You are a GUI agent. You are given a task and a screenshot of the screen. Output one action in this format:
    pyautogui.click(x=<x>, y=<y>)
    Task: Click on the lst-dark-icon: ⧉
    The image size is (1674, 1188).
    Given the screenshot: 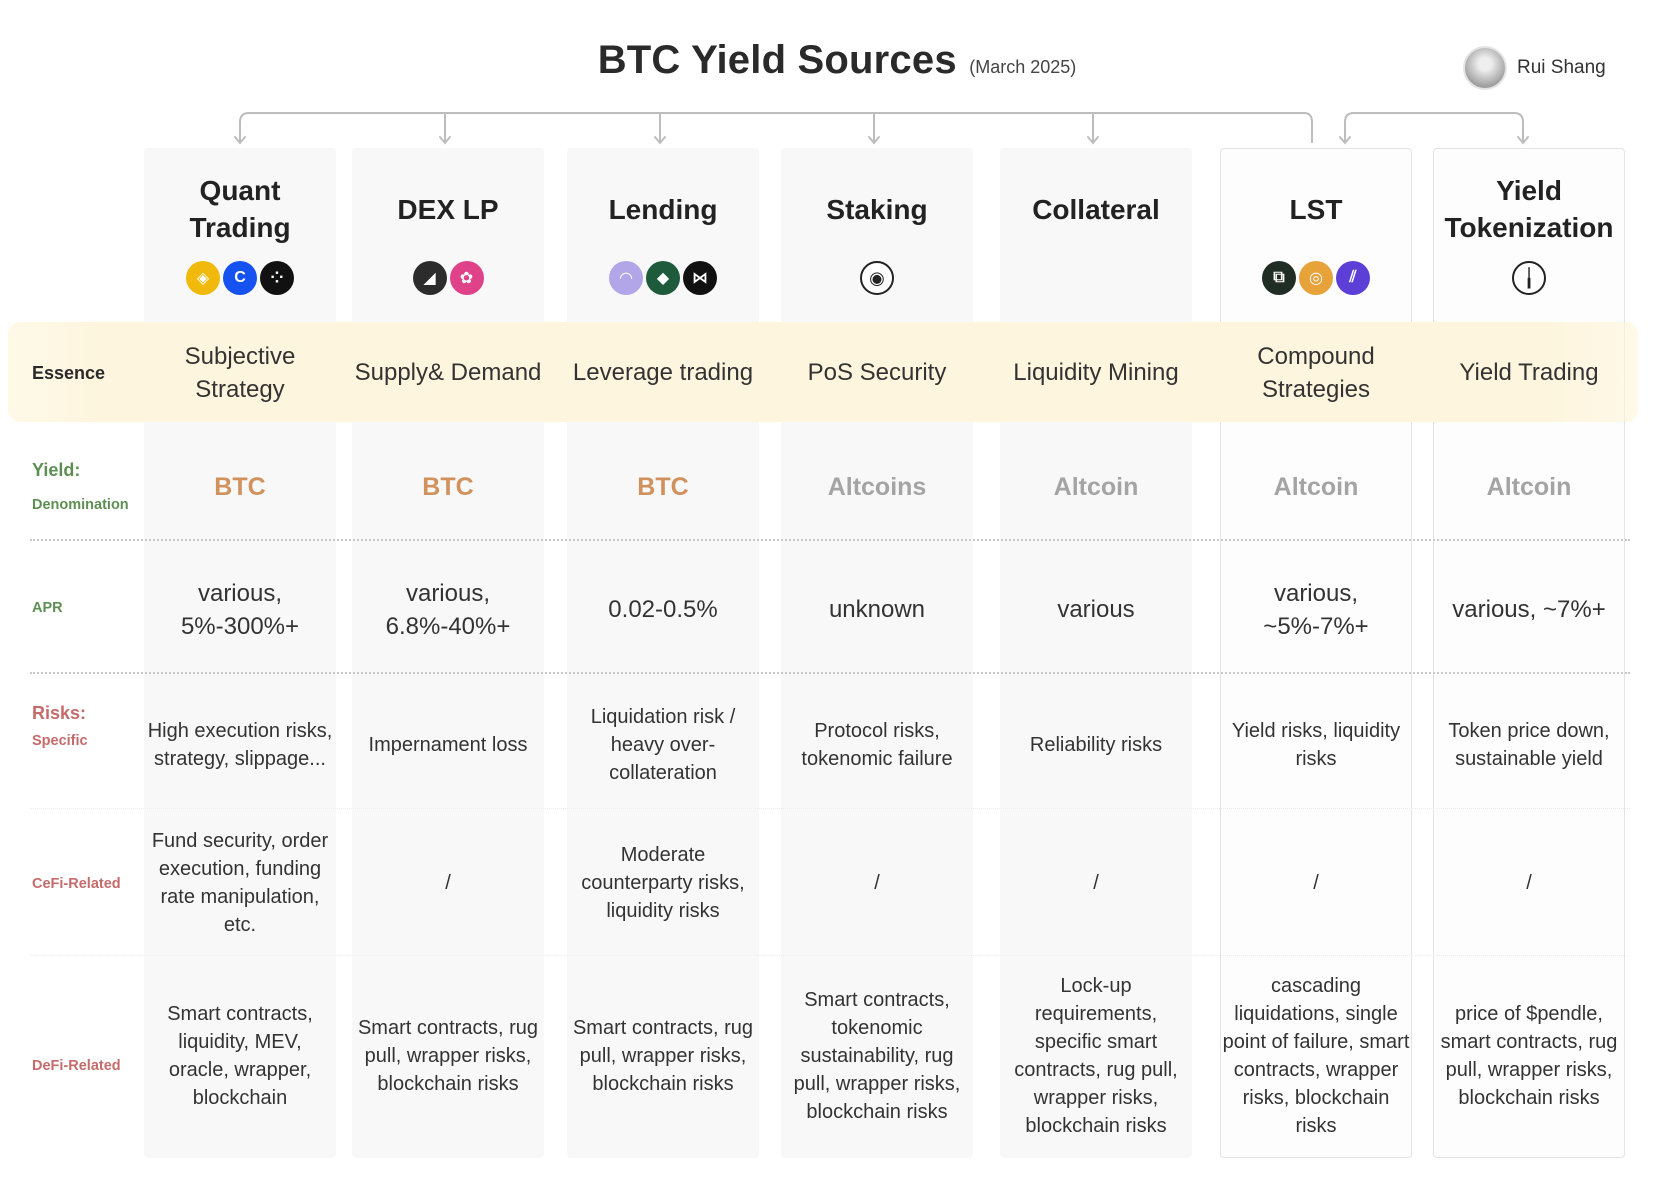 What is the action you would take?
    pyautogui.click(x=1279, y=278)
    